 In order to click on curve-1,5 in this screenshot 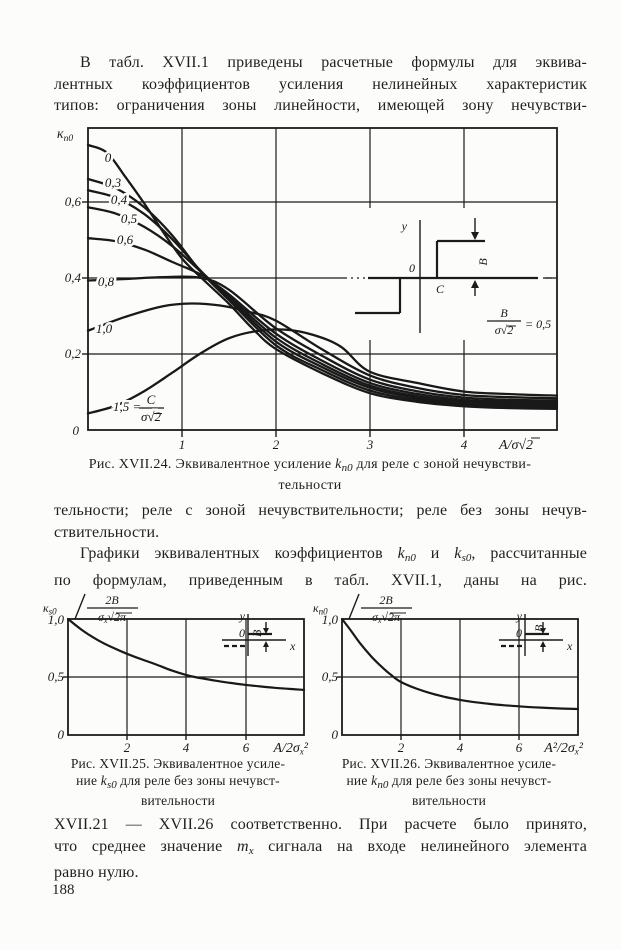, I will do `click(322, 371)`.